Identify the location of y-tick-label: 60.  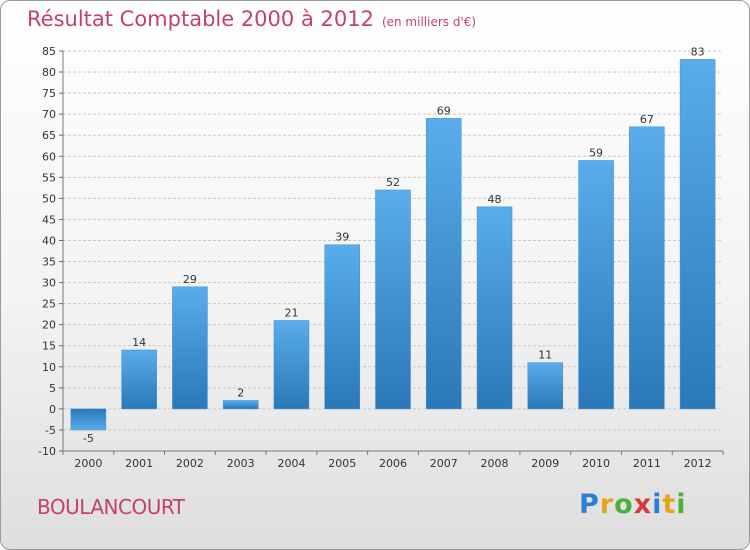
(49, 156).